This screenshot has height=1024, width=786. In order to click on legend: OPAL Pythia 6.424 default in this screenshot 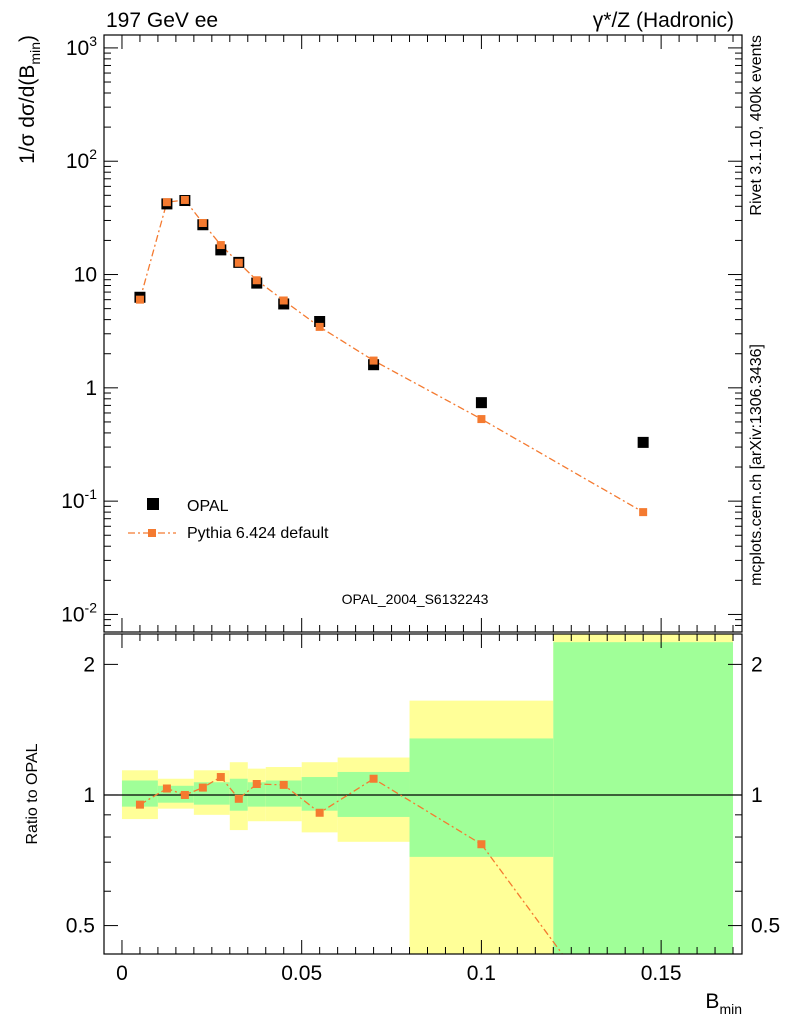, I will do `click(228, 520)`.